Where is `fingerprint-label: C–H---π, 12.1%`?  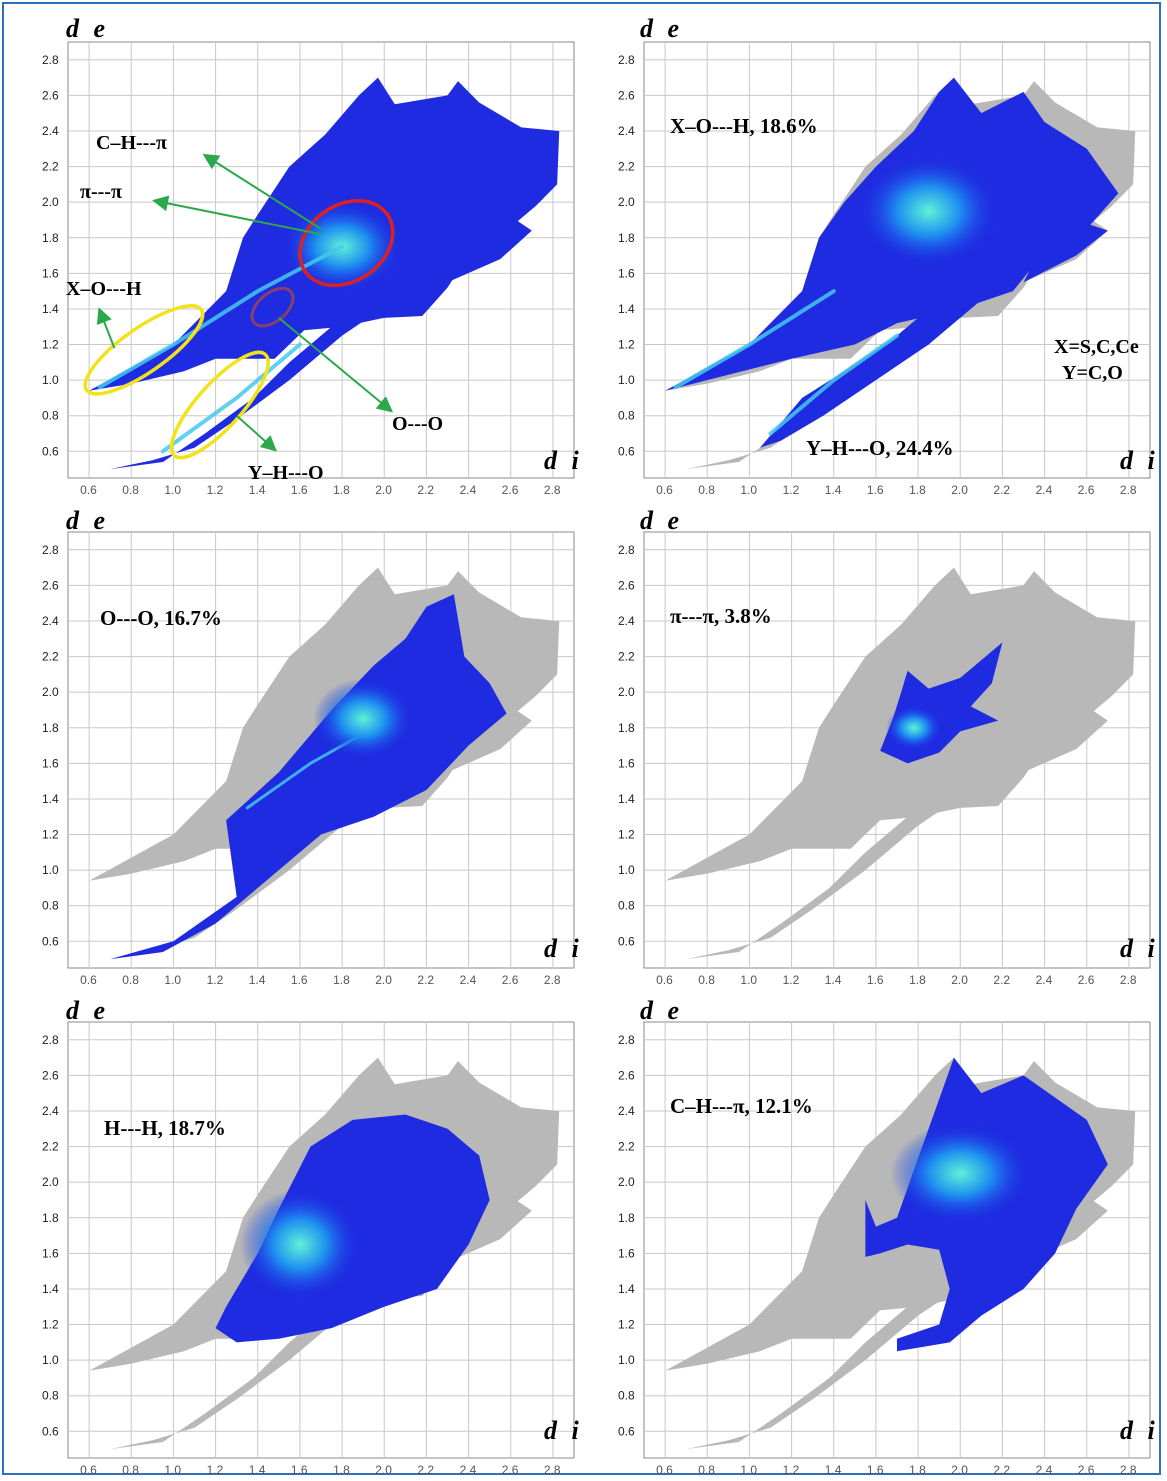 fingerprint-label: C–H---π, 12.1% is located at coordinates (741, 1106).